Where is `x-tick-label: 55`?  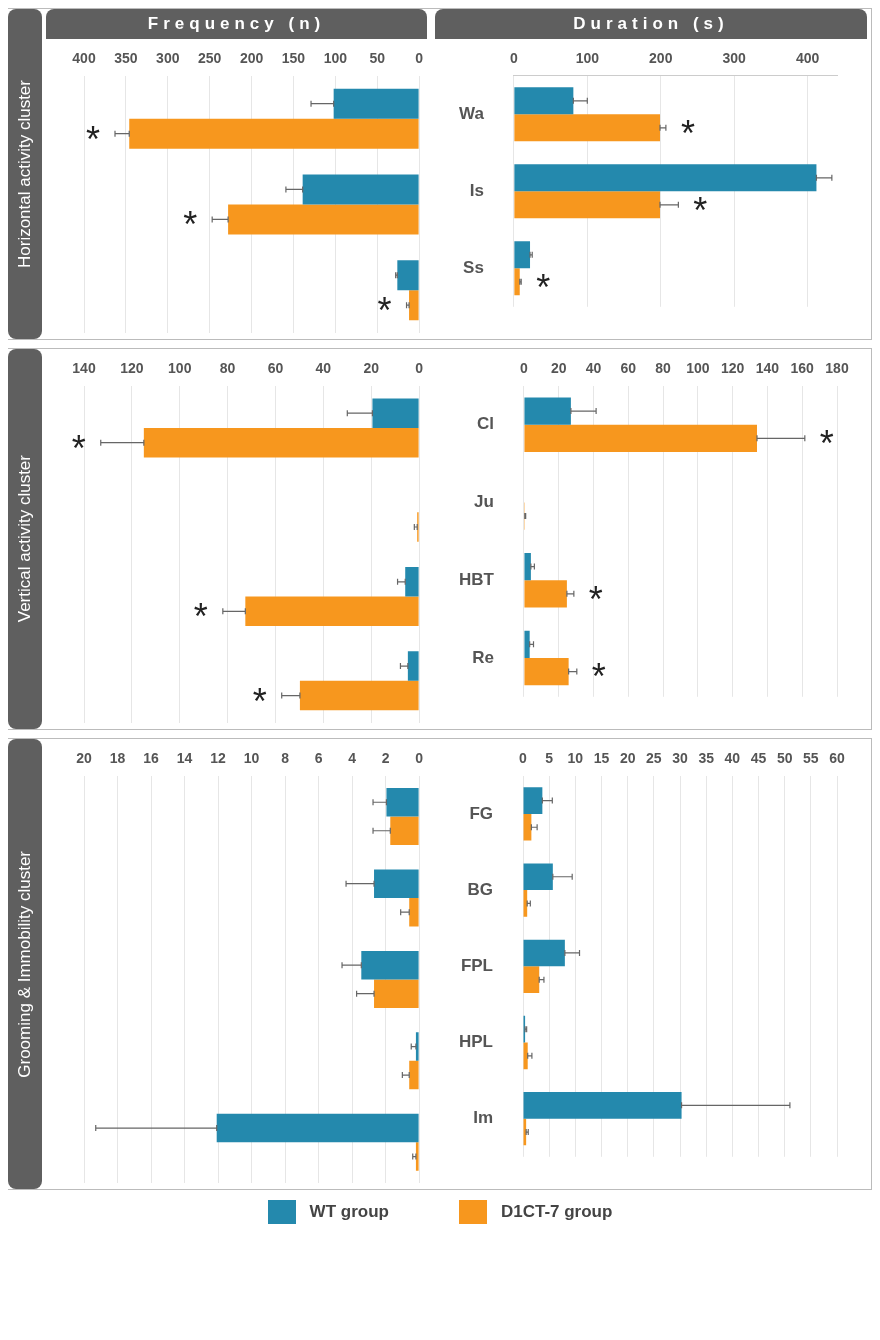 x-tick-label: 55 is located at coordinates (811, 758).